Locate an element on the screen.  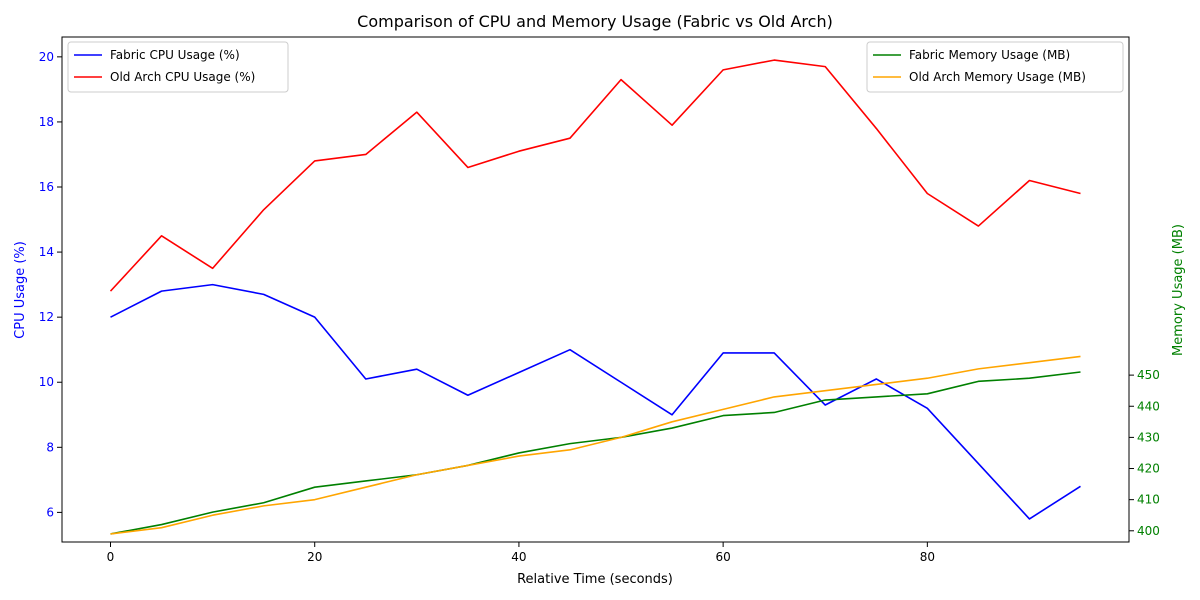
legend-memory is located at coordinates (995, 67).